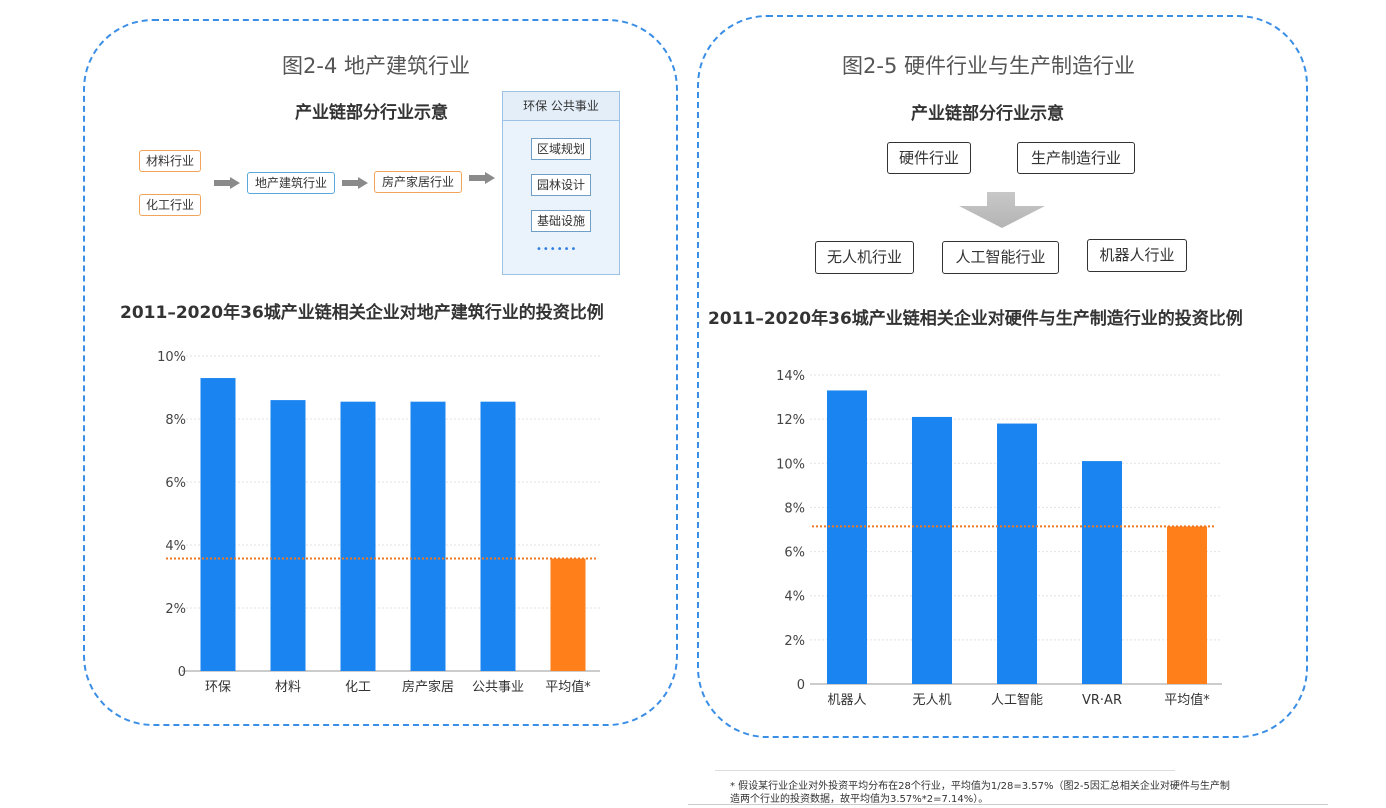 This screenshot has width=1386, height=808. Describe the element at coordinates (218, 687) in the screenshot. I see `left-chart-x-tick-label: 环保` at that location.